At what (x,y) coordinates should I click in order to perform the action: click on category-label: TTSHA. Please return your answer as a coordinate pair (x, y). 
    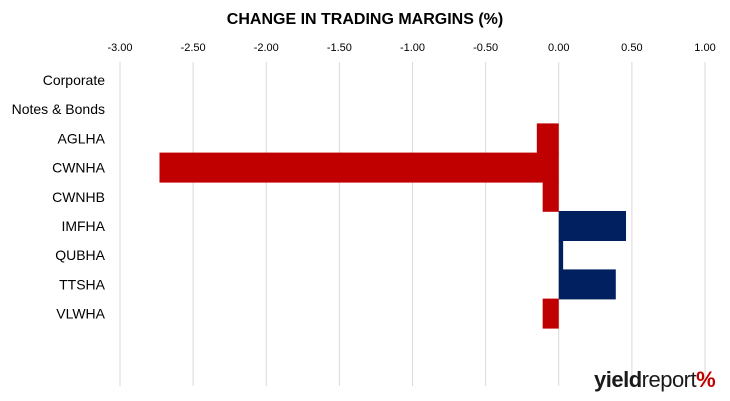
    Looking at the image, I should click on (82, 284).